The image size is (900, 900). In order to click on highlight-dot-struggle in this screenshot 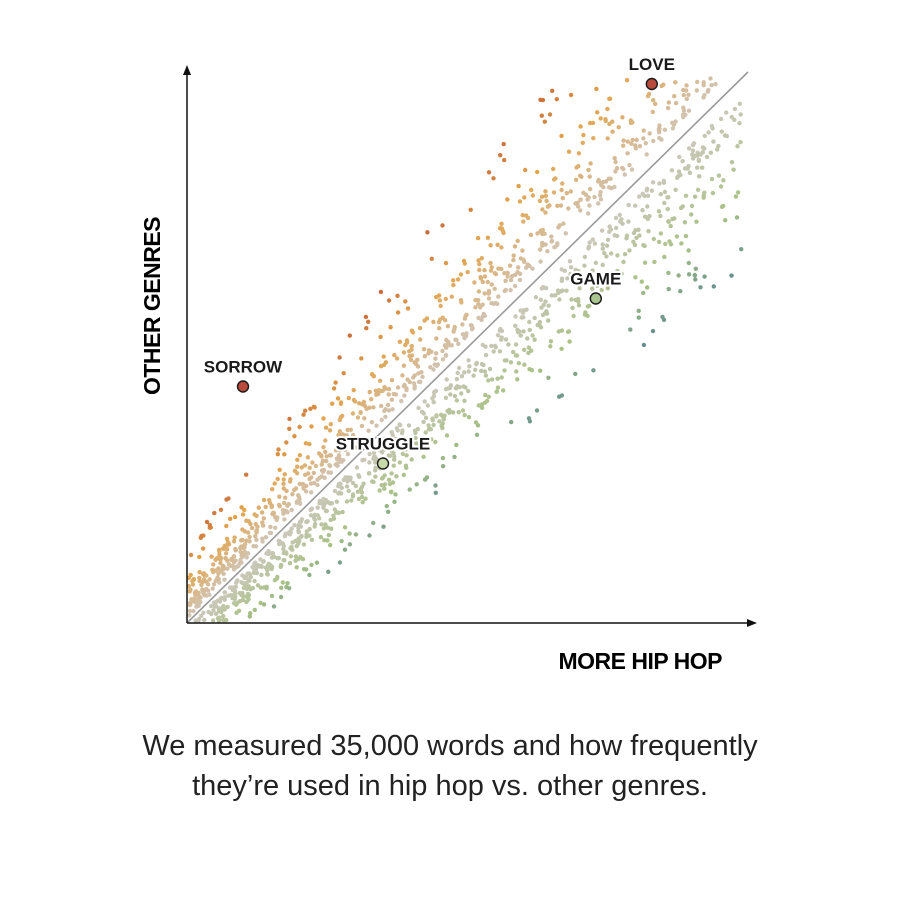, I will do `click(383, 463)`.